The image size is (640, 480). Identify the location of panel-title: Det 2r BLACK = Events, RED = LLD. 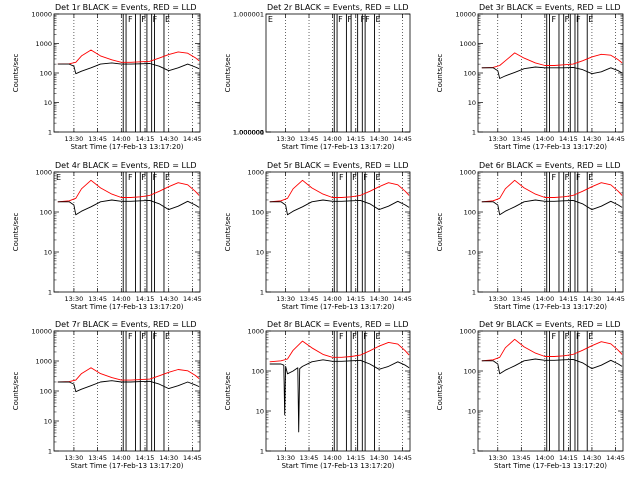
(338, 7).